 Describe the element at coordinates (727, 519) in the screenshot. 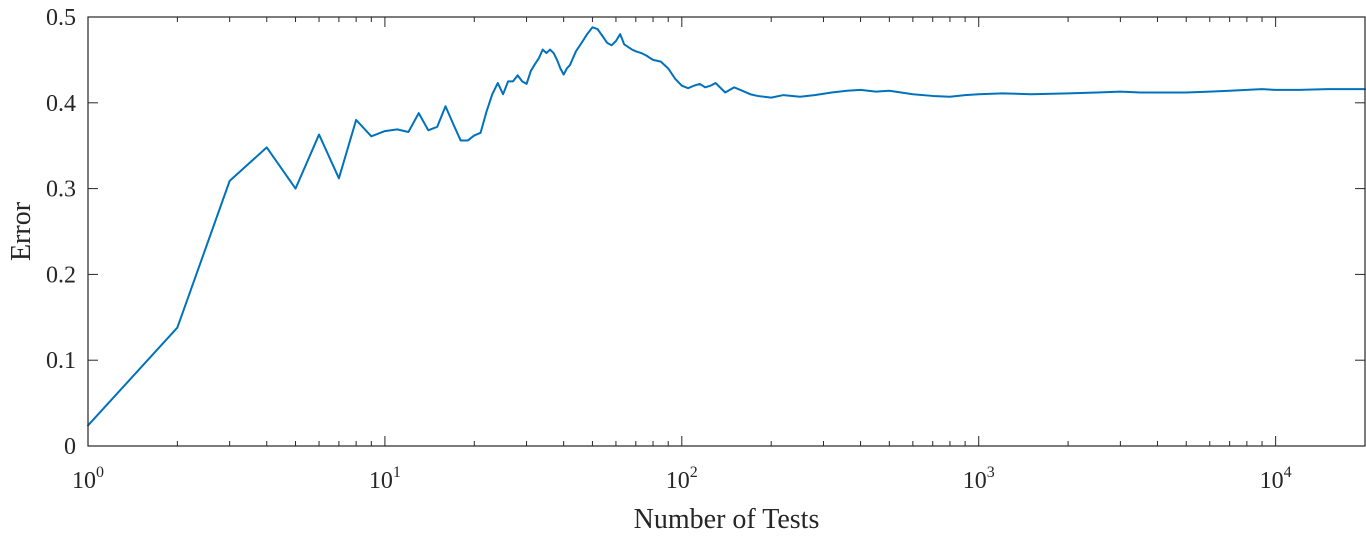

I see `x-axis-title: Number of Tests` at that location.